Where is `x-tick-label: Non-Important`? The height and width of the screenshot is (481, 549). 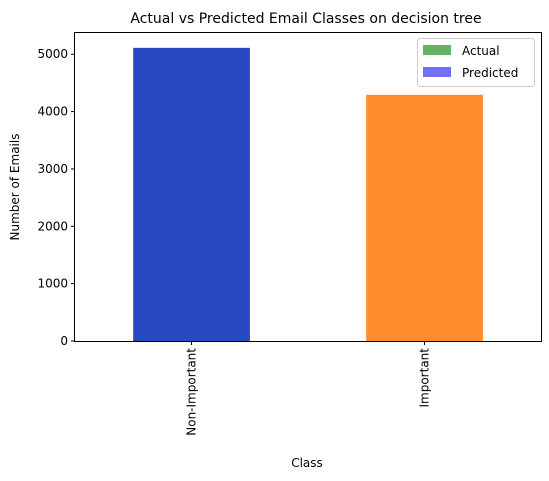 x-tick-label: Non-Important is located at coordinates (192, 392).